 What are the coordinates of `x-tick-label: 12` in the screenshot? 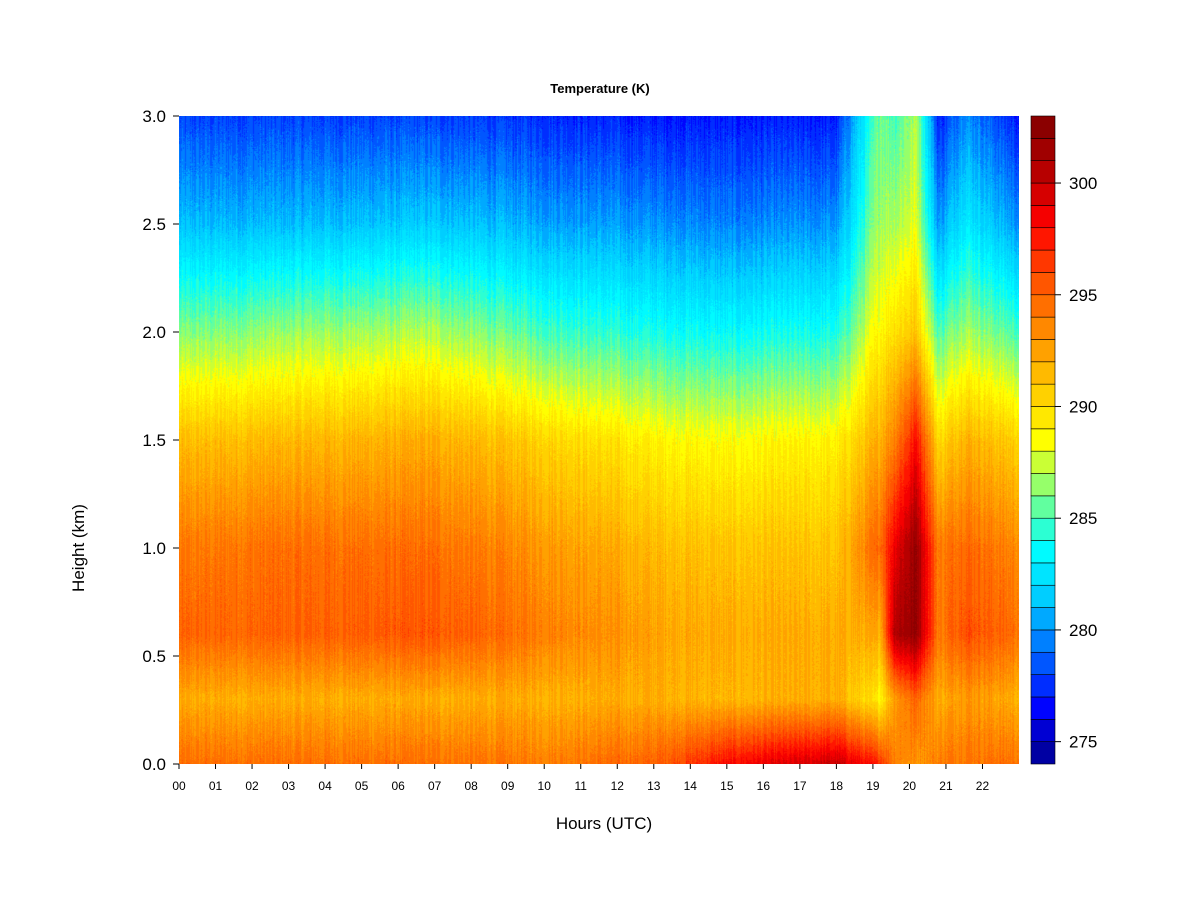 It's located at (618, 786).